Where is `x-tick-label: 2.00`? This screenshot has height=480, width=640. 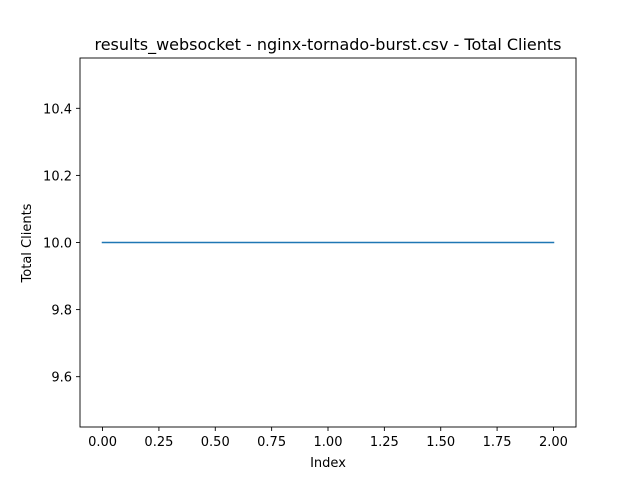 x-tick-label: 2.00 is located at coordinates (553, 442).